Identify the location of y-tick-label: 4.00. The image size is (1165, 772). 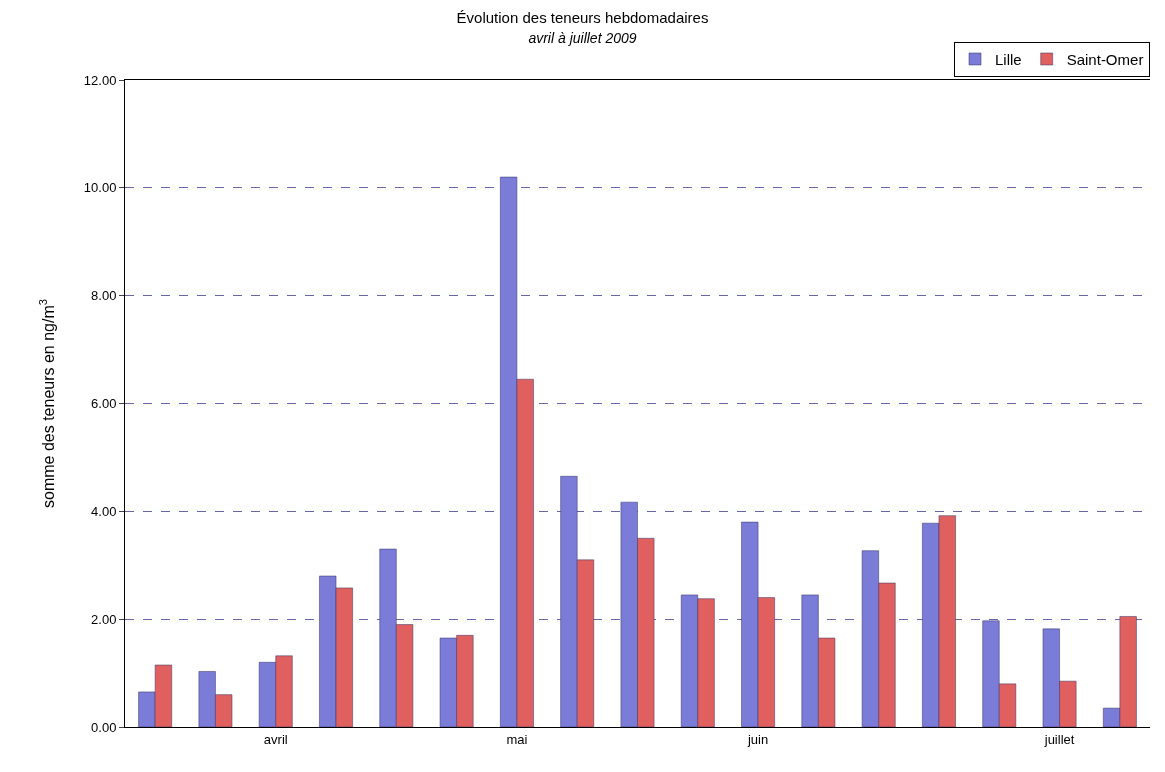
(104, 511).